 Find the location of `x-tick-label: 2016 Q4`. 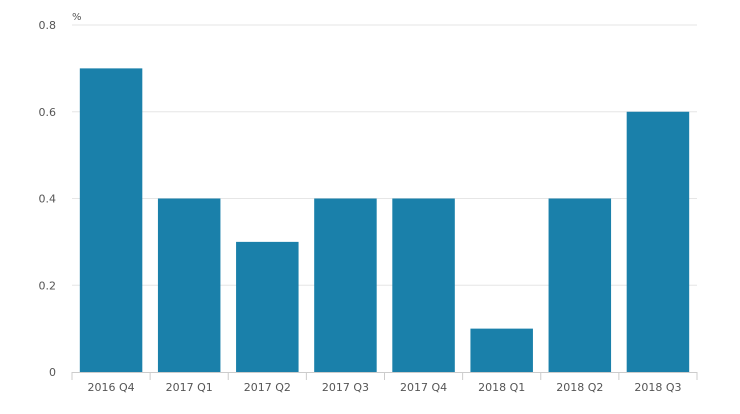

x-tick-label: 2016 Q4 is located at coordinates (110, 387).